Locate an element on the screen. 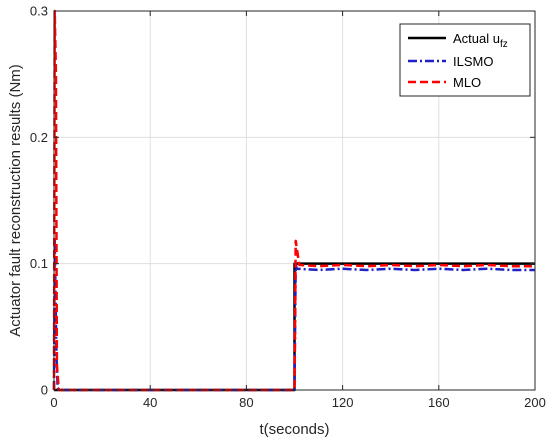 The width and height of the screenshot is (550, 442). x-tick-label: 120 is located at coordinates (343, 402).